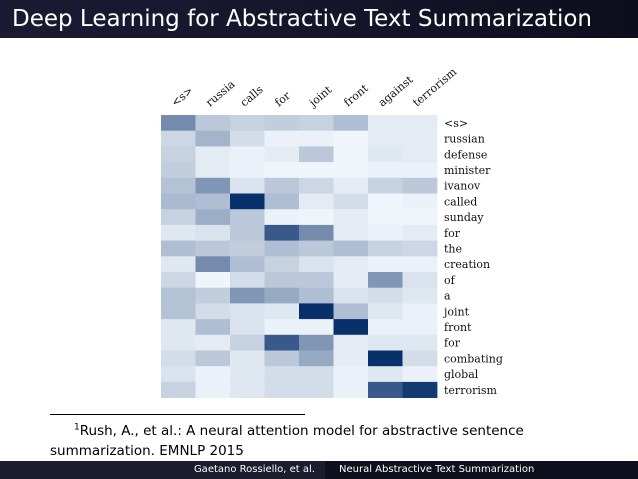  Describe the element at coordinates (247, 123) in the screenshot. I see `heatmap-cell-r0-c2` at that location.